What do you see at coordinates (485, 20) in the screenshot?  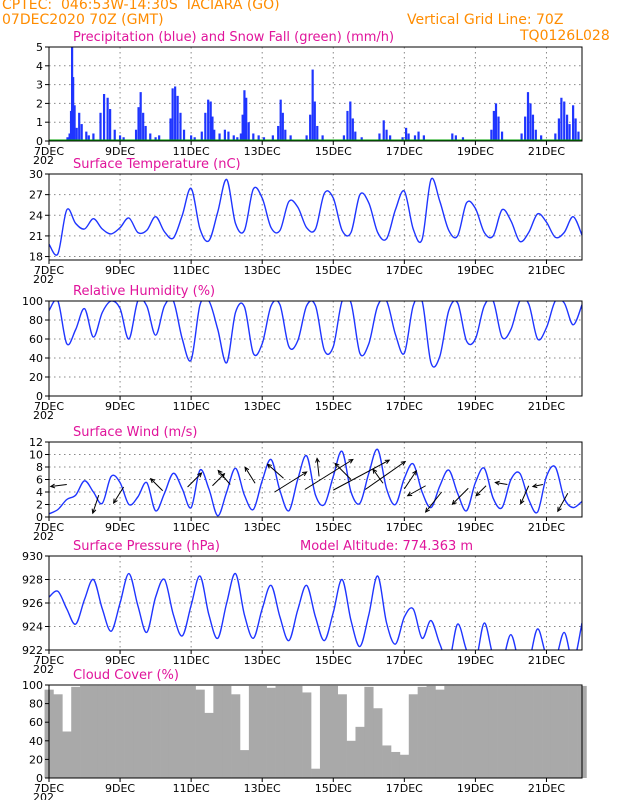 I see `grid-note: Vertical Grid Line: 70Z` at bounding box center [485, 20].